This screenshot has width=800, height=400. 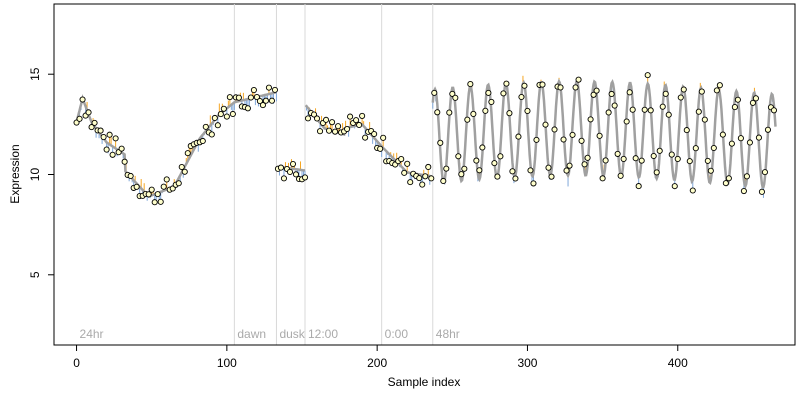 I want to click on x-tick-label: 100, so click(x=227, y=363).